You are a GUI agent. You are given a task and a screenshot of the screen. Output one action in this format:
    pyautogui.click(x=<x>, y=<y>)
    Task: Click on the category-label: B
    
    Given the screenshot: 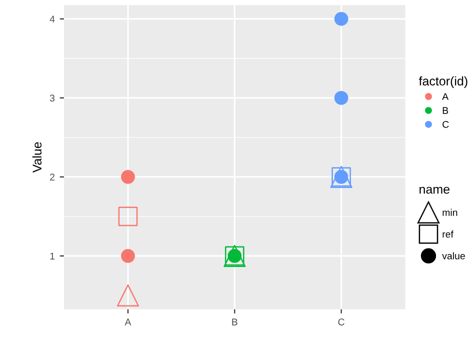 What is the action you would take?
    pyautogui.click(x=445, y=110)
    